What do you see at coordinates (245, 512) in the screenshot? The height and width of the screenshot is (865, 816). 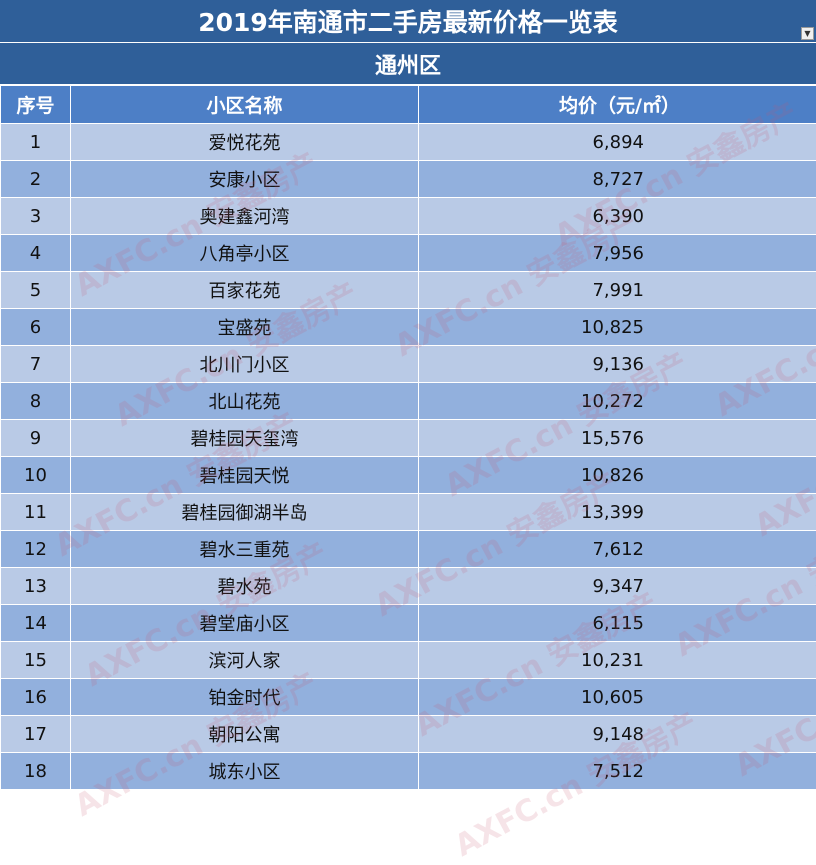 I see `cell-name: 碧桂园御湖半岛` at bounding box center [245, 512].